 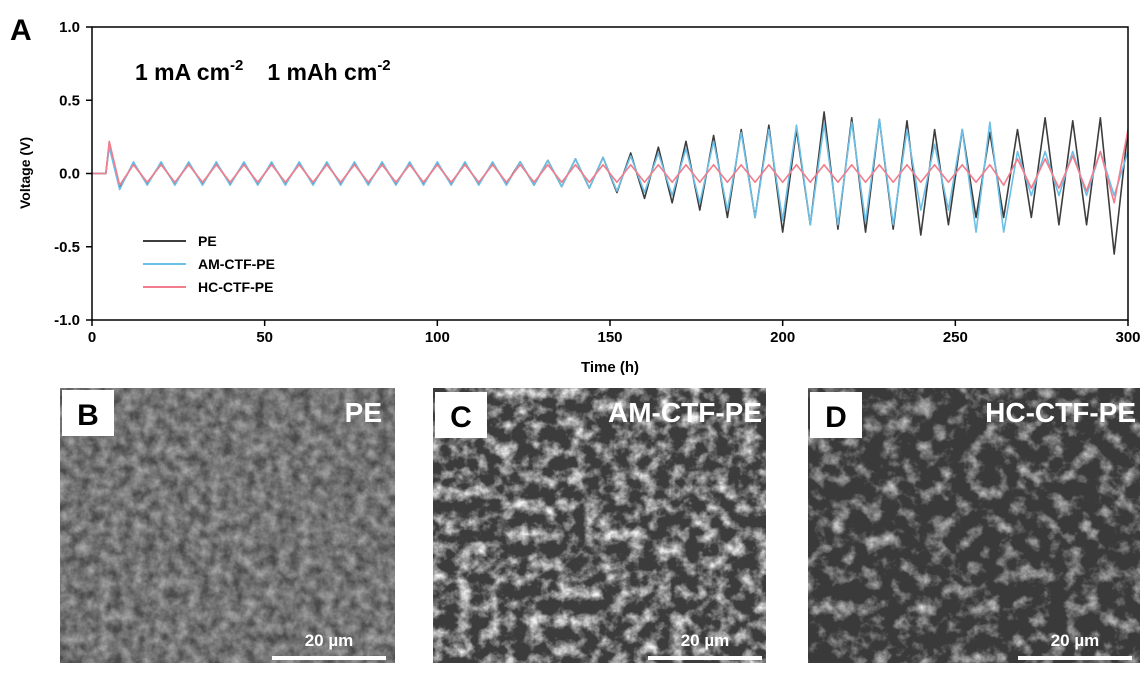 What do you see at coordinates (236, 264) in the screenshot?
I see `legend-label: AM-CTF-PE` at bounding box center [236, 264].